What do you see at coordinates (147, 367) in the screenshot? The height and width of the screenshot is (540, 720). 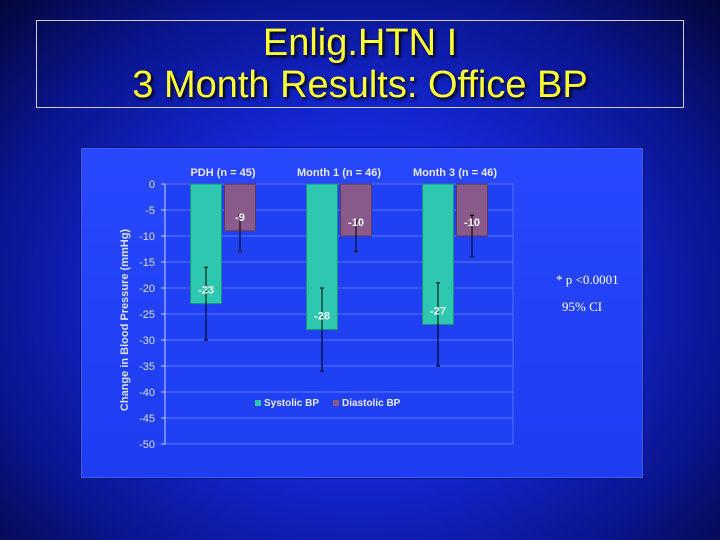 I see `y-tick-label: -35` at bounding box center [147, 367].